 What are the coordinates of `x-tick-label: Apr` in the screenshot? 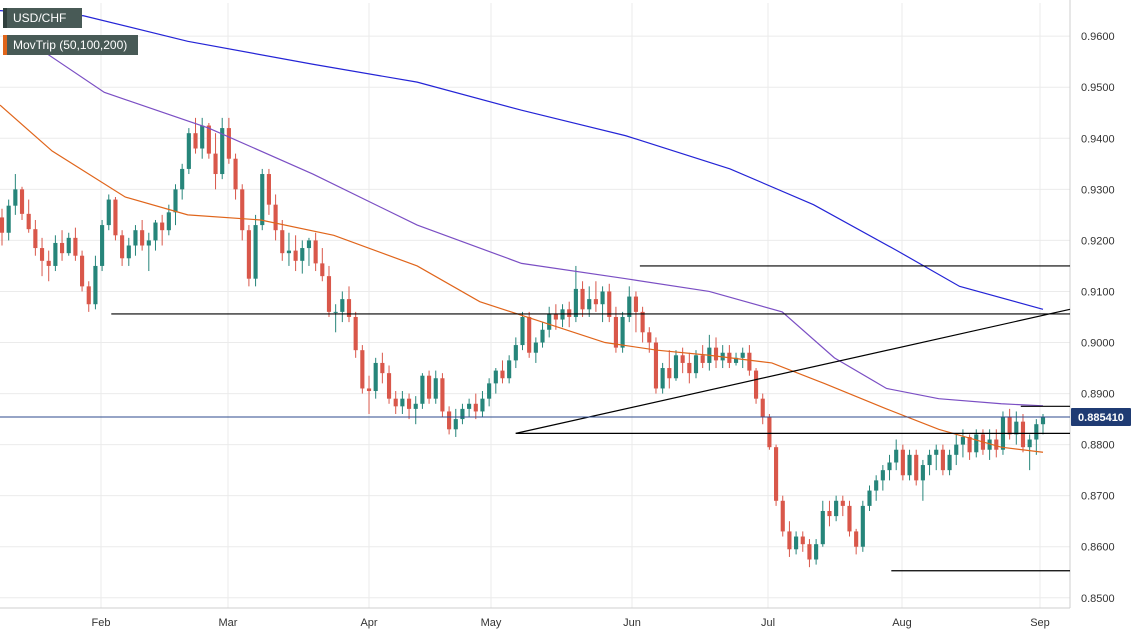 It's located at (368, 623).